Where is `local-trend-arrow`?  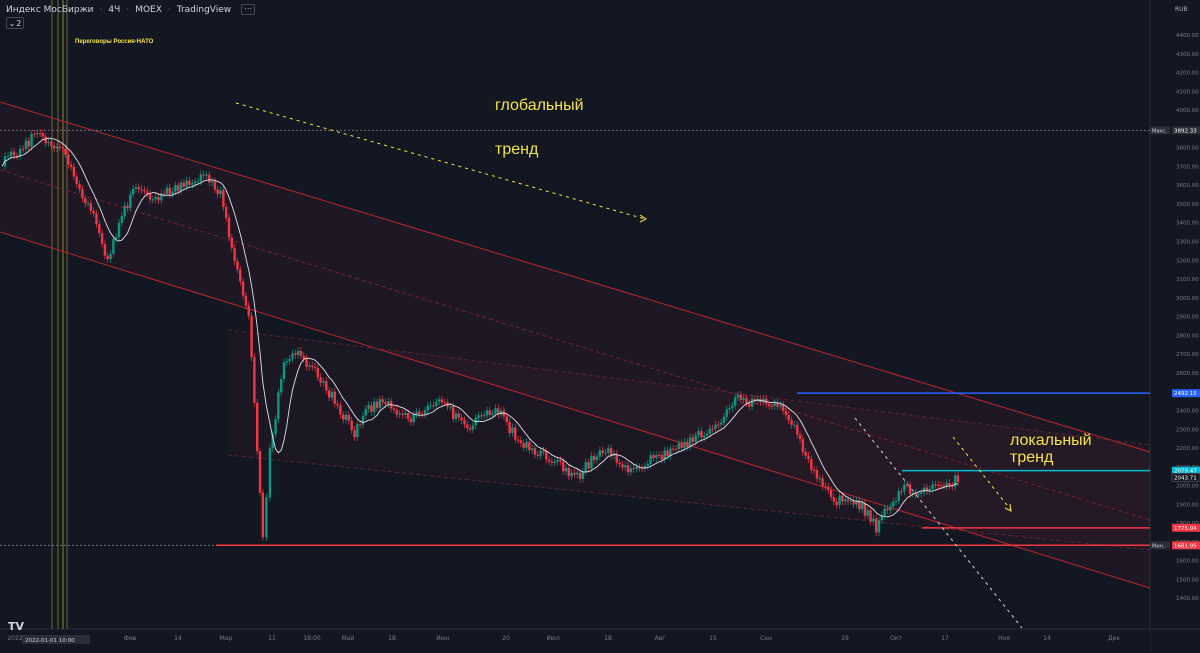
local-trend-arrow is located at coordinates (982, 473).